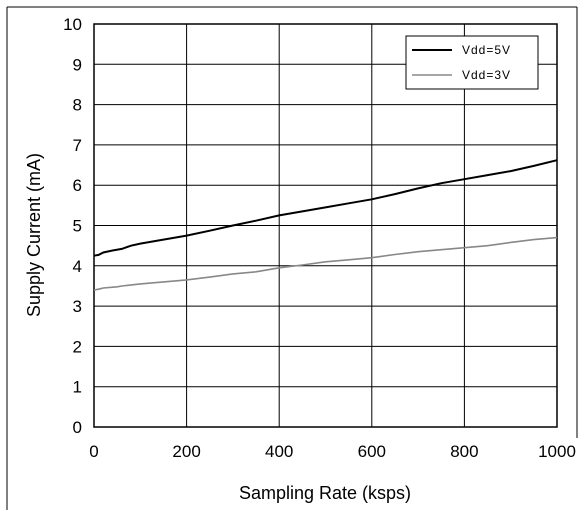 This screenshot has height=510, width=584. What do you see at coordinates (93, 451) in the screenshot?
I see `x-tick-label: 0` at bounding box center [93, 451].